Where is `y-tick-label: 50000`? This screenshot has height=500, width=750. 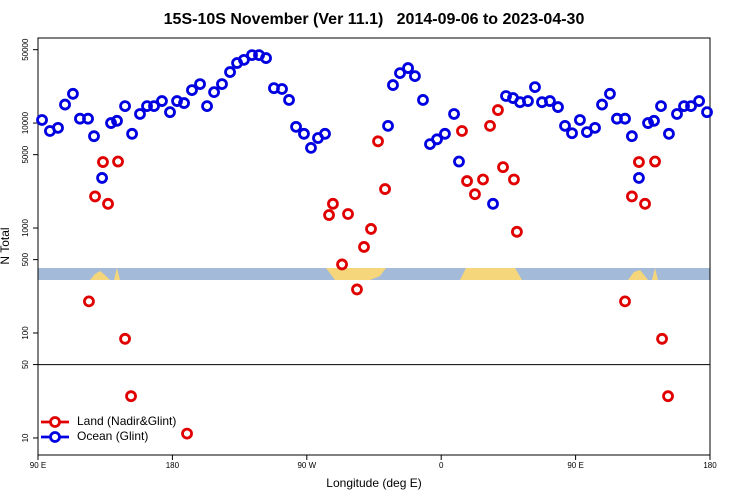
y-tick-label: 50000 is located at coordinates (25, 49).